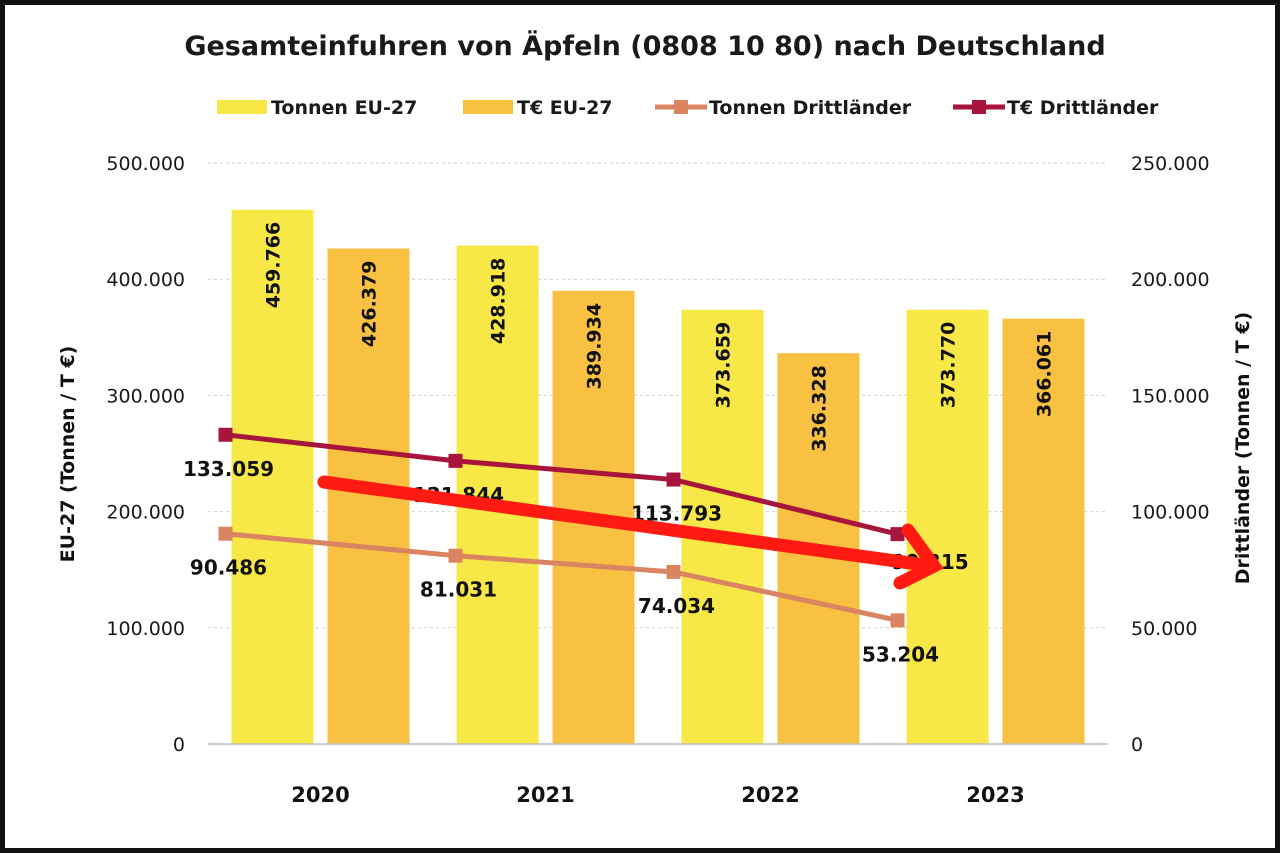 The width and height of the screenshot is (1280, 853). I want to click on y-left-tick-label: 0, so click(179, 745).